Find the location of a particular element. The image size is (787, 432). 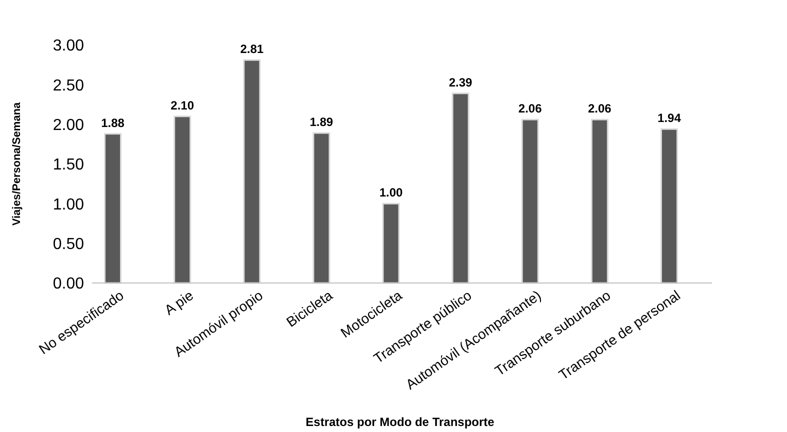

data-label: 2.81 is located at coordinates (252, 49).